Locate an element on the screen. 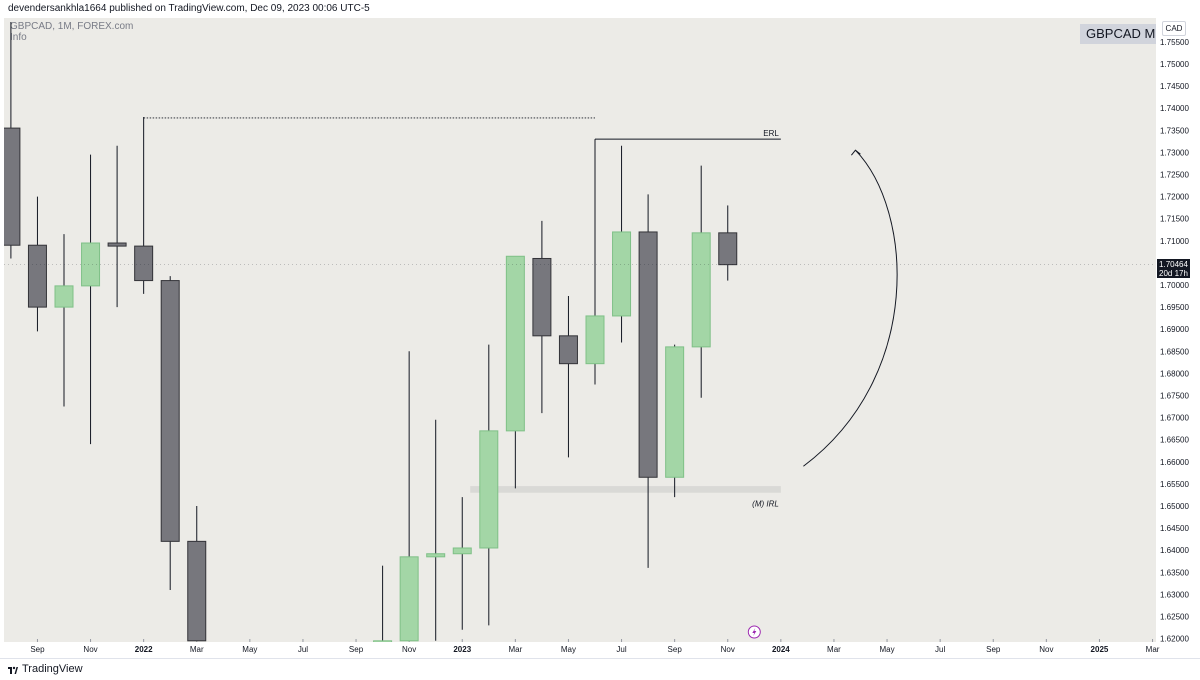 The height and width of the screenshot is (680, 1200). price-tick-label: 1.74500 is located at coordinates (1174, 86).